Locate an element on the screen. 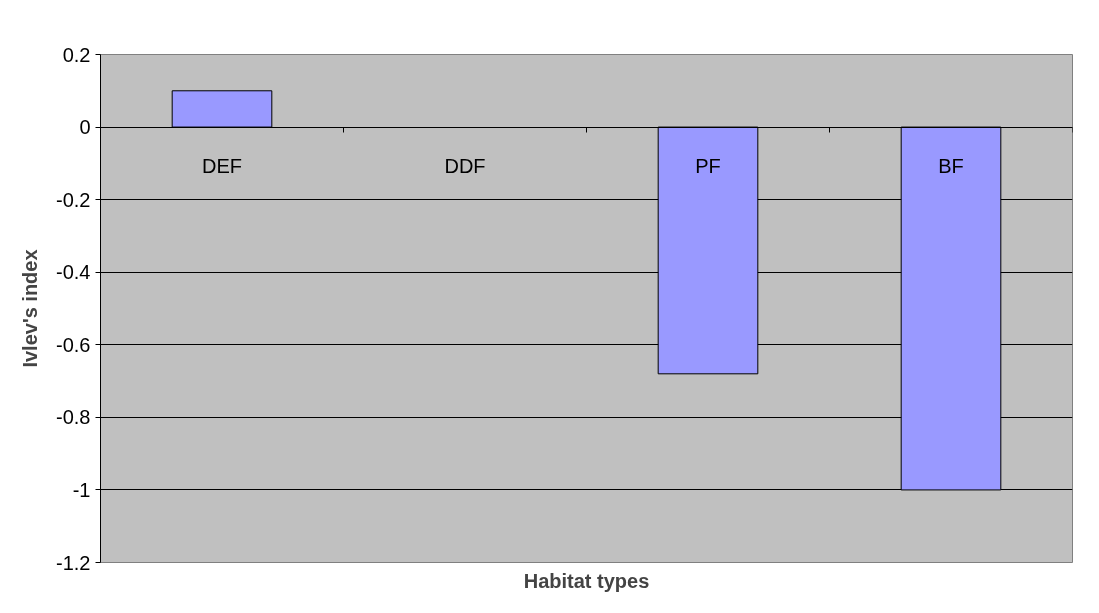  y-tick-label: 0 is located at coordinates (85, 127).